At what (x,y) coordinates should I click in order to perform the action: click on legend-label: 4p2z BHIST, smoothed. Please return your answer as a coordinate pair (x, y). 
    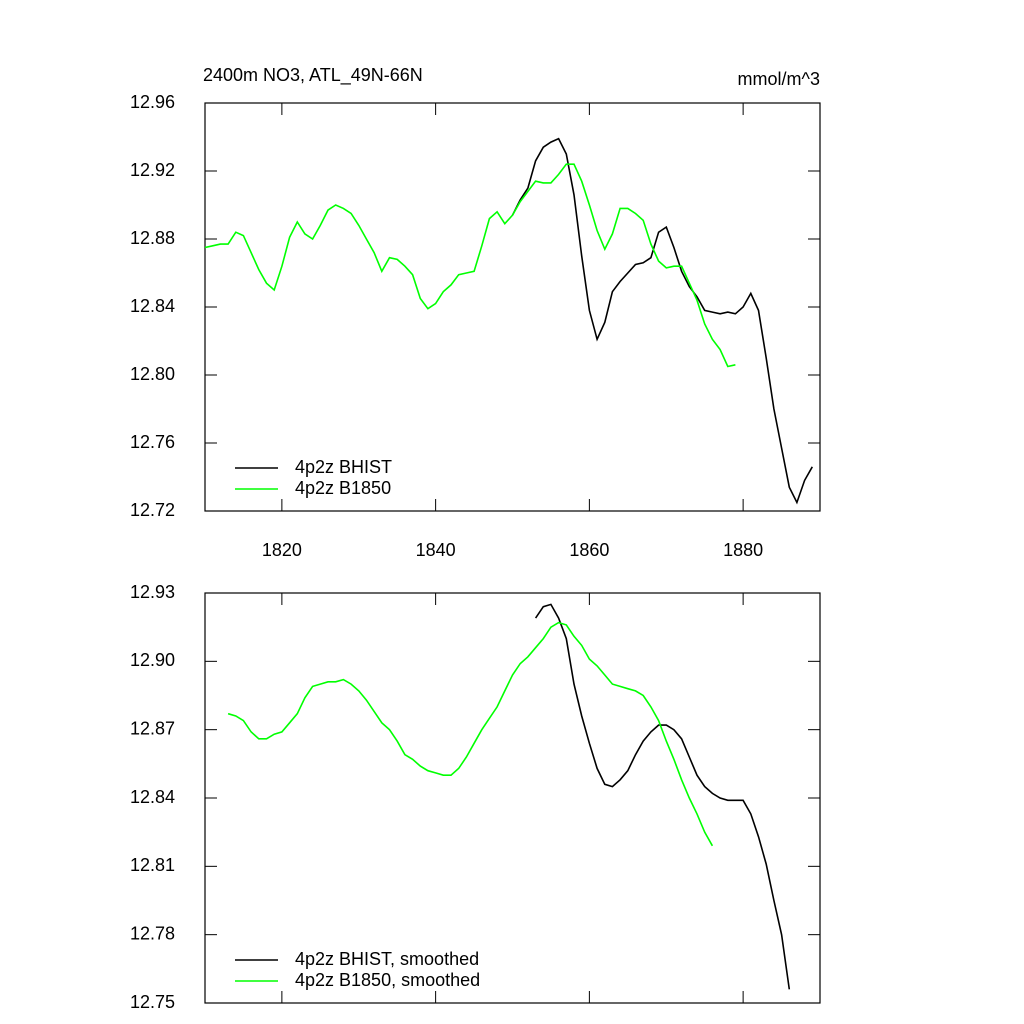
    Looking at the image, I should click on (387, 959).